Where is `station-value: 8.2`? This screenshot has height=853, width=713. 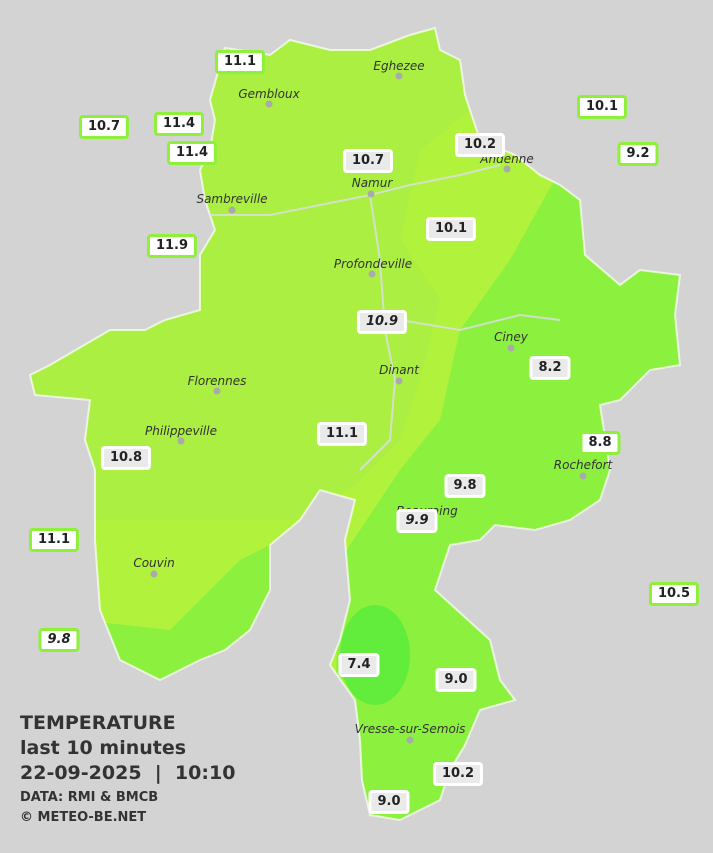 station-value: 8.2 is located at coordinates (550, 368).